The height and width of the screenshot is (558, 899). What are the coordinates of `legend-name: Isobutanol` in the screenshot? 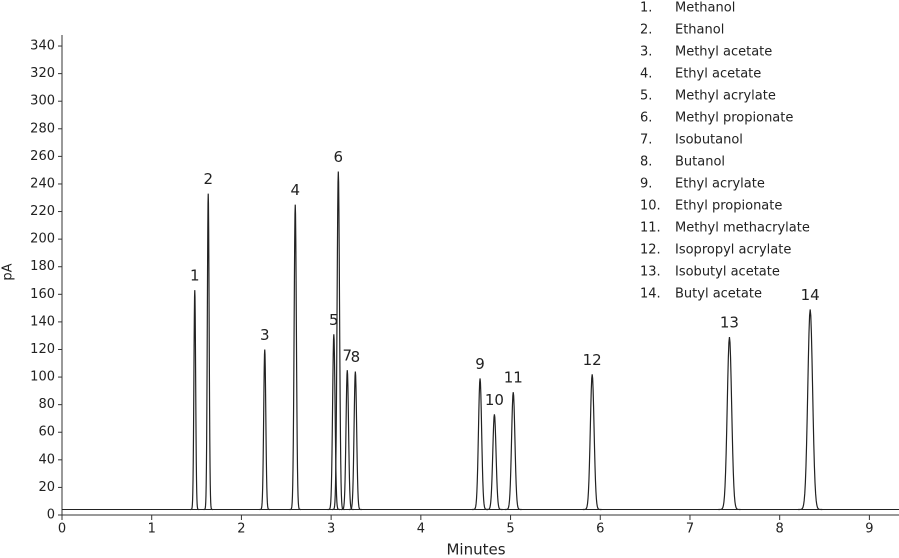 It's located at (709, 140).